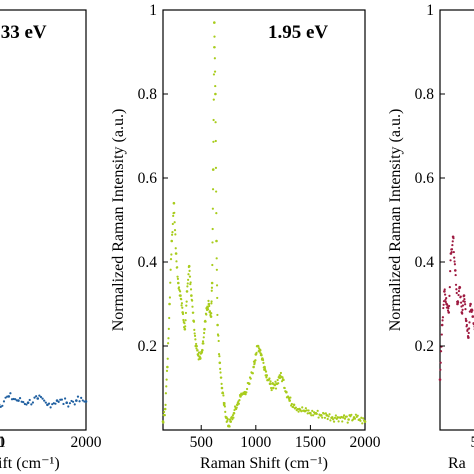 The image size is (474, 474). I want to click on middle-y-tick-label: 0.2, so click(147, 346).